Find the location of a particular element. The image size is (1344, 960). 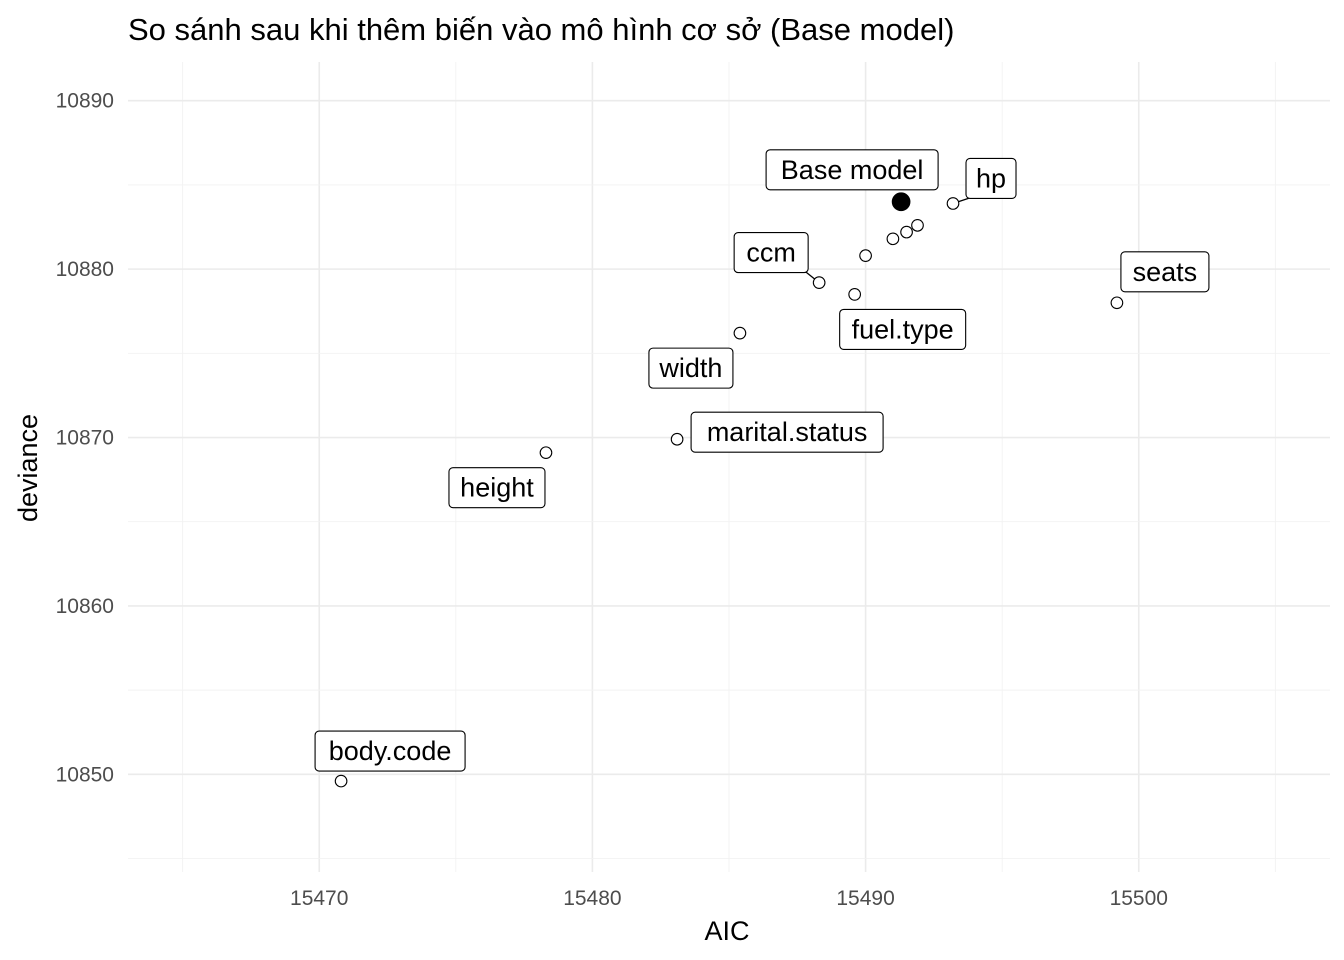

point-label-body-code: body.code is located at coordinates (390, 751).